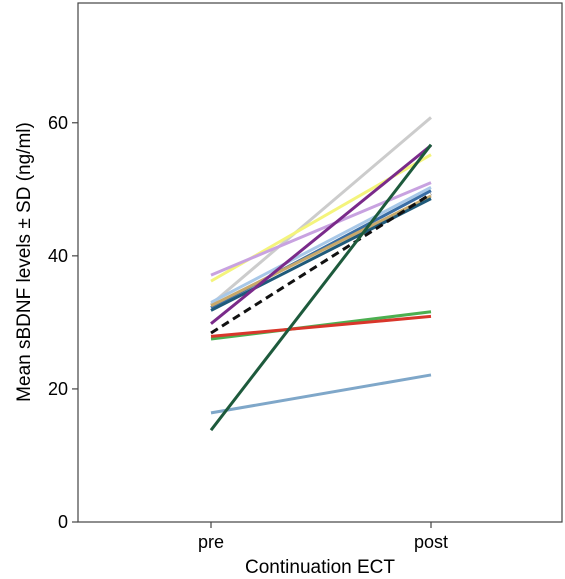 This screenshot has height=579, width=565. Describe the element at coordinates (63, 522) in the screenshot. I see `y-tick-label: 0` at that location.